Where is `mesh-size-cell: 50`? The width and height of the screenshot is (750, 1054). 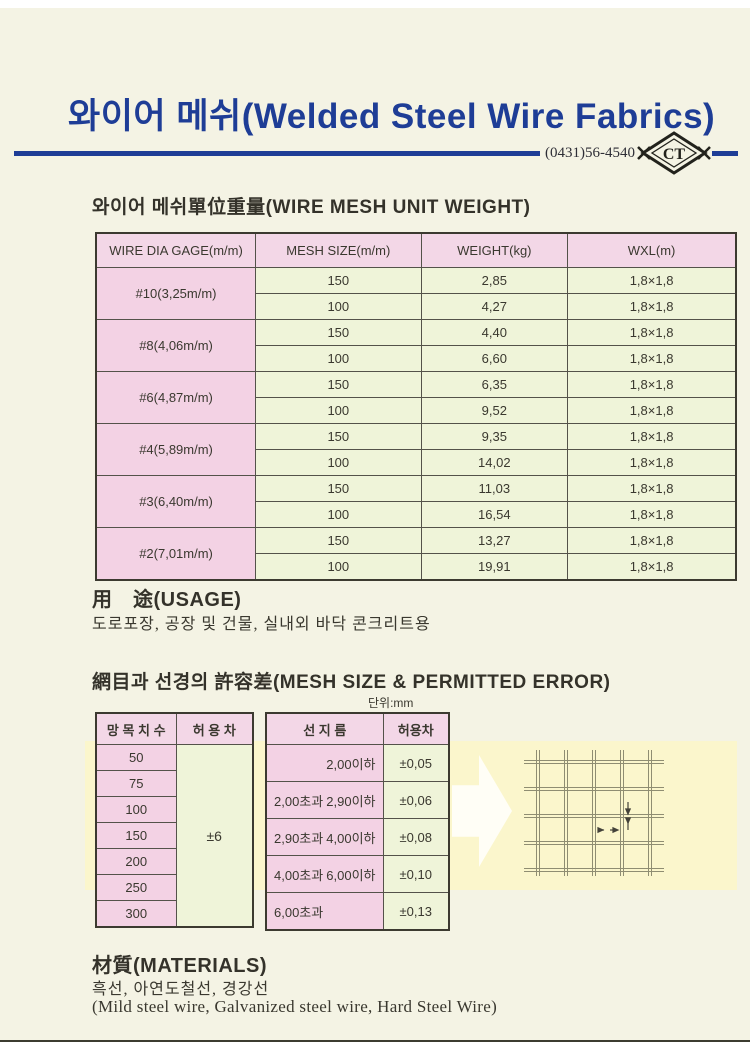 mesh-size-cell: 50 is located at coordinates (136, 757).